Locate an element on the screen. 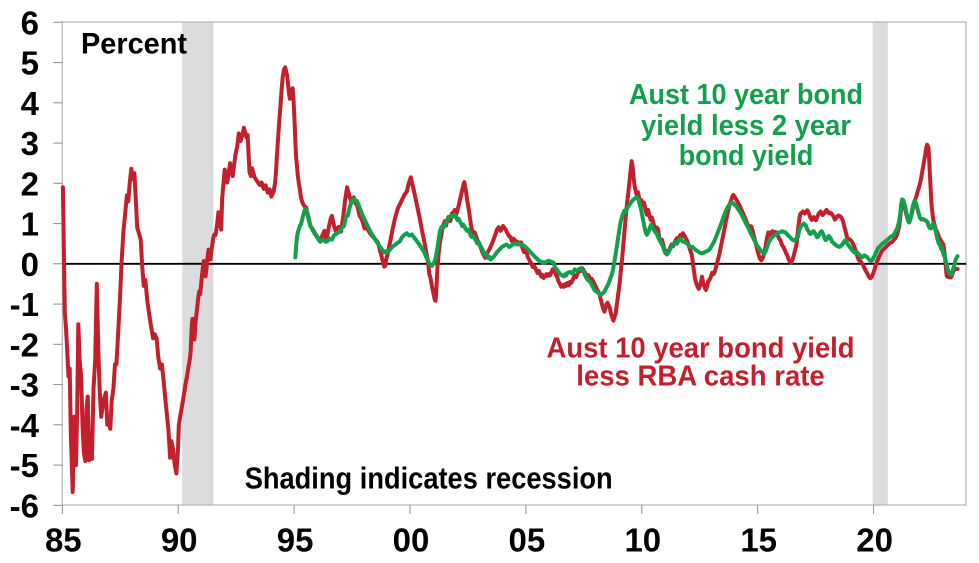 This screenshot has height=563, width=979. svg-text: -2 is located at coordinates (24, 344).